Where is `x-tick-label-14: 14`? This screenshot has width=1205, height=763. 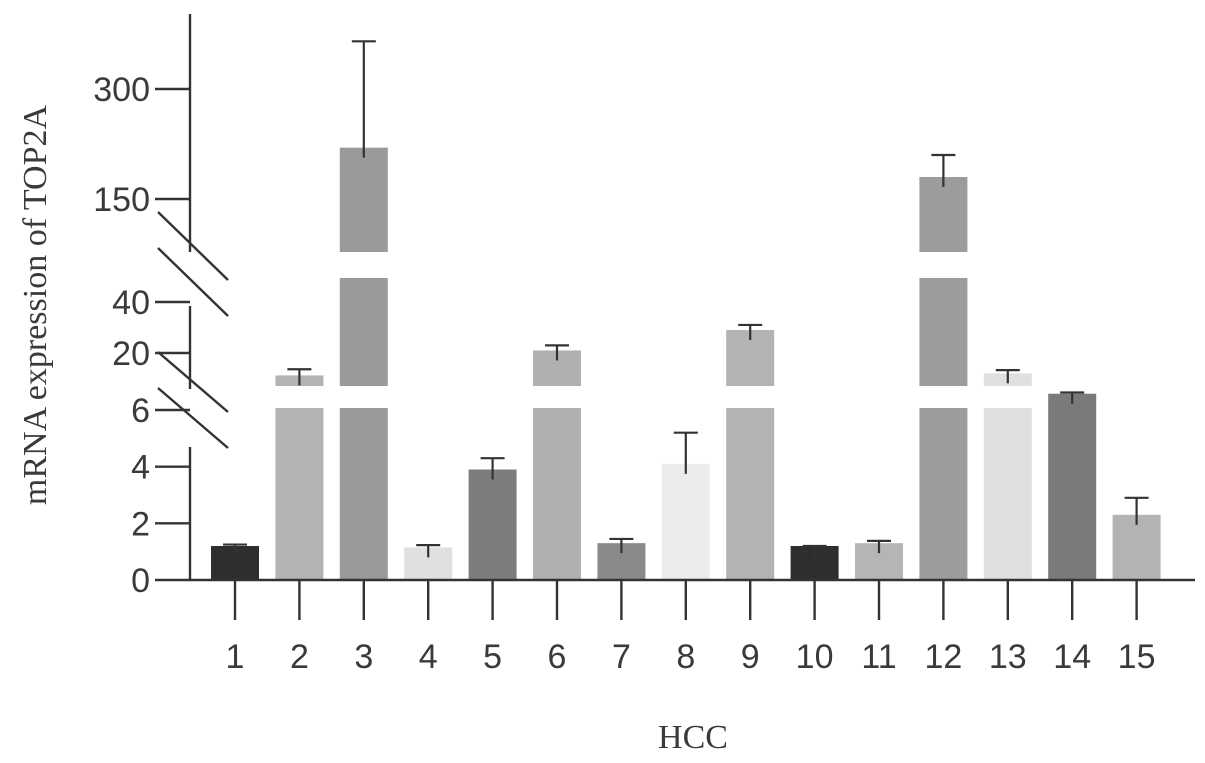 x-tick-label-14: 14 is located at coordinates (1072, 657).